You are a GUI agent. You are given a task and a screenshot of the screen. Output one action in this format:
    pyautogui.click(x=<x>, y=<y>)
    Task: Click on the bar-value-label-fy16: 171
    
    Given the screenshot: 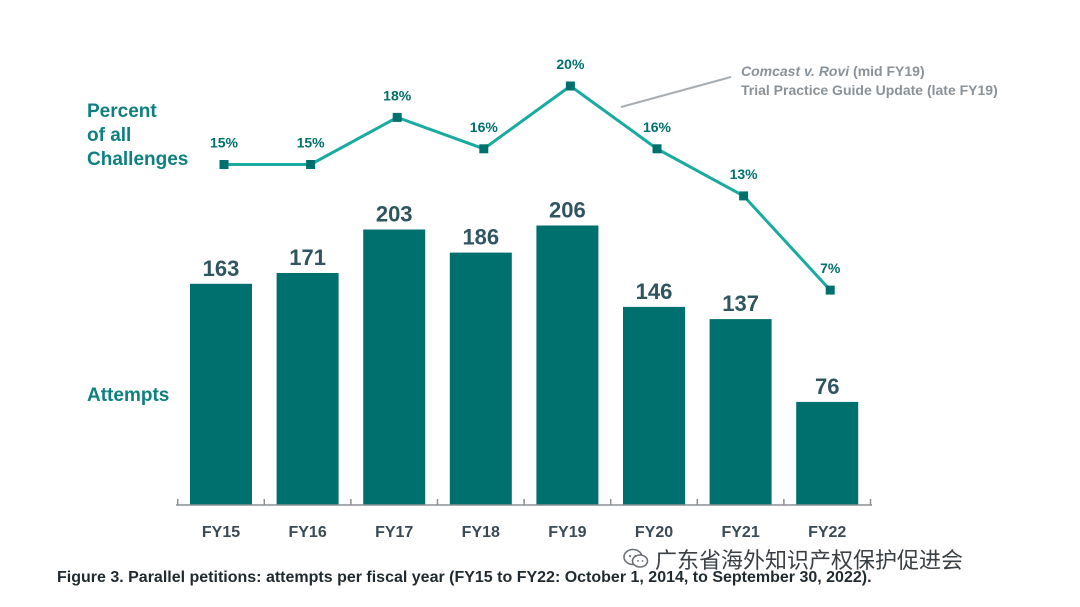 What is the action you would take?
    pyautogui.click(x=307, y=257)
    